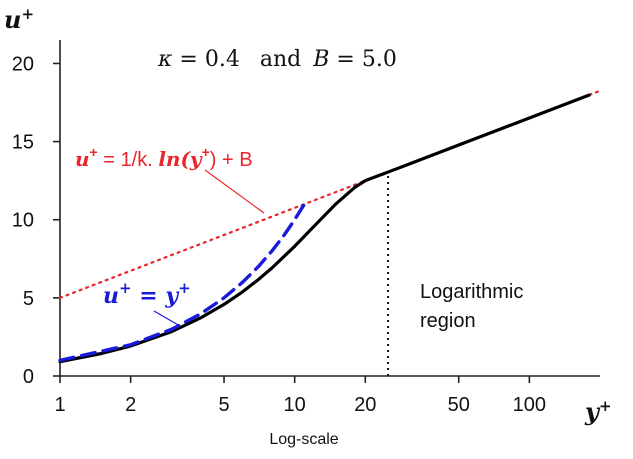 The width and height of the screenshot is (633, 459). I want to click on series-dashed-line, so click(182, 282).